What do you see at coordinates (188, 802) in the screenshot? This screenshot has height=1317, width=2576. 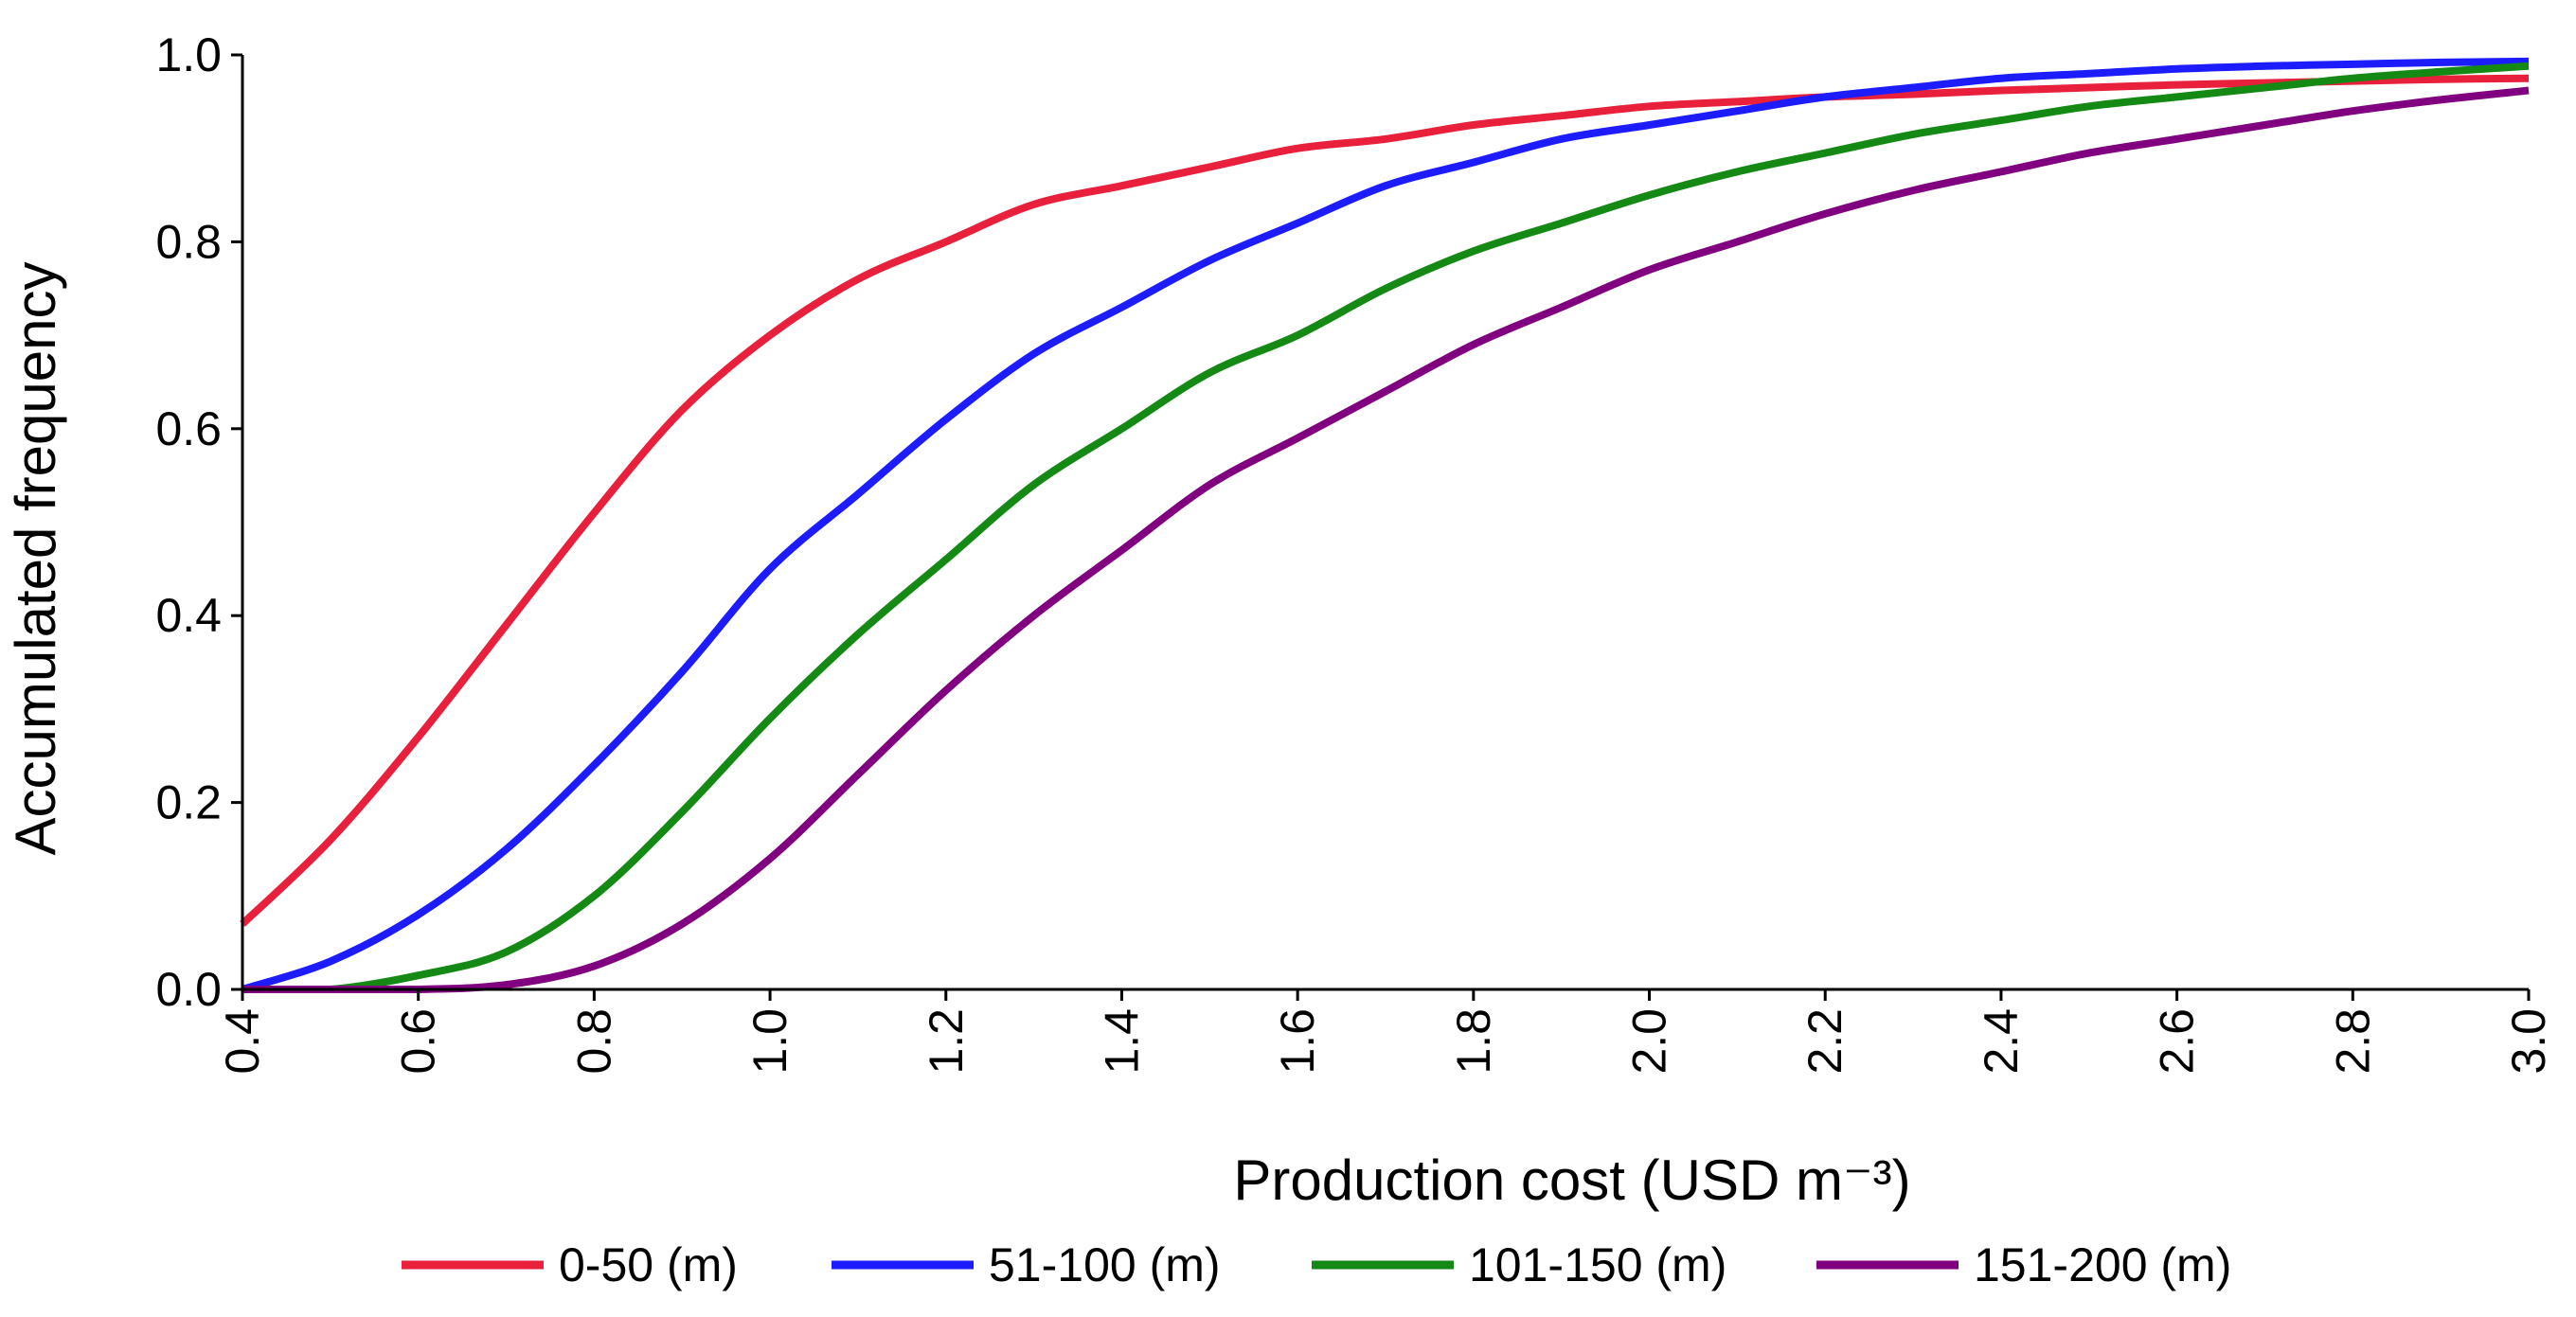 I see `y-tick-label: 0.2` at bounding box center [188, 802].